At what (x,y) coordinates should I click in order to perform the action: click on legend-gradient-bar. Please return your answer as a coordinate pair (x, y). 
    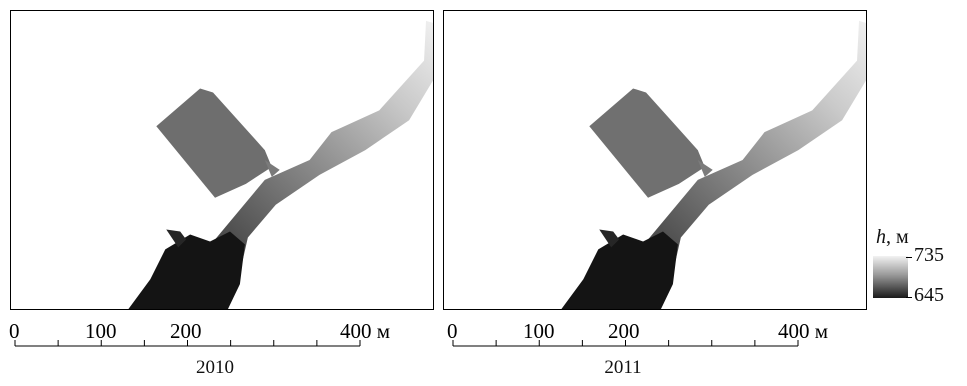
    Looking at the image, I should click on (890, 277).